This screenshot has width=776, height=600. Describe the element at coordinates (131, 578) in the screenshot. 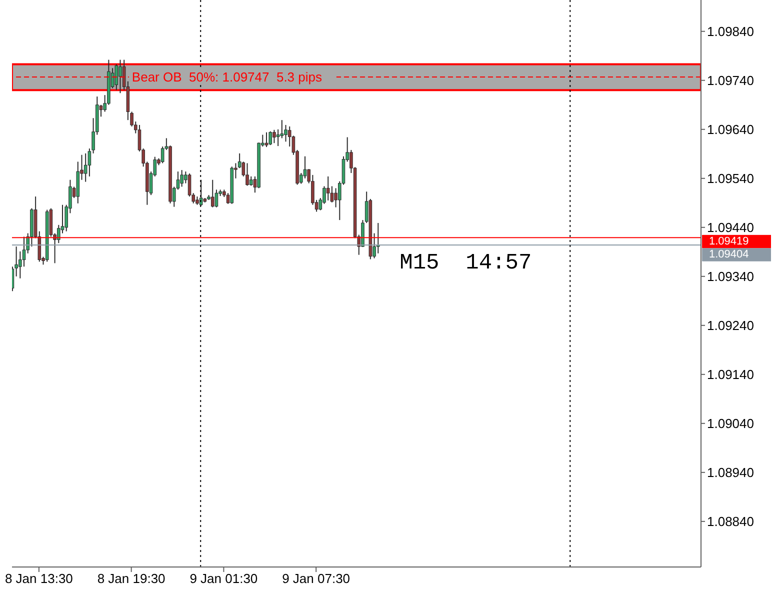

I see `x-tick-label: 8 Jan 19:30` at that location.